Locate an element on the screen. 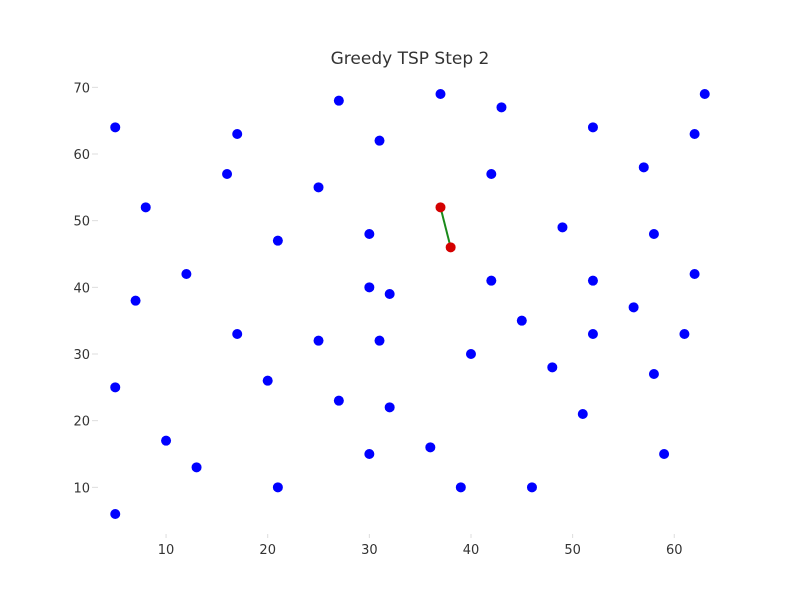 This screenshot has height=600, width=800. y-axis: 10 20 30 40 50 60 70 is located at coordinates (85, 288).